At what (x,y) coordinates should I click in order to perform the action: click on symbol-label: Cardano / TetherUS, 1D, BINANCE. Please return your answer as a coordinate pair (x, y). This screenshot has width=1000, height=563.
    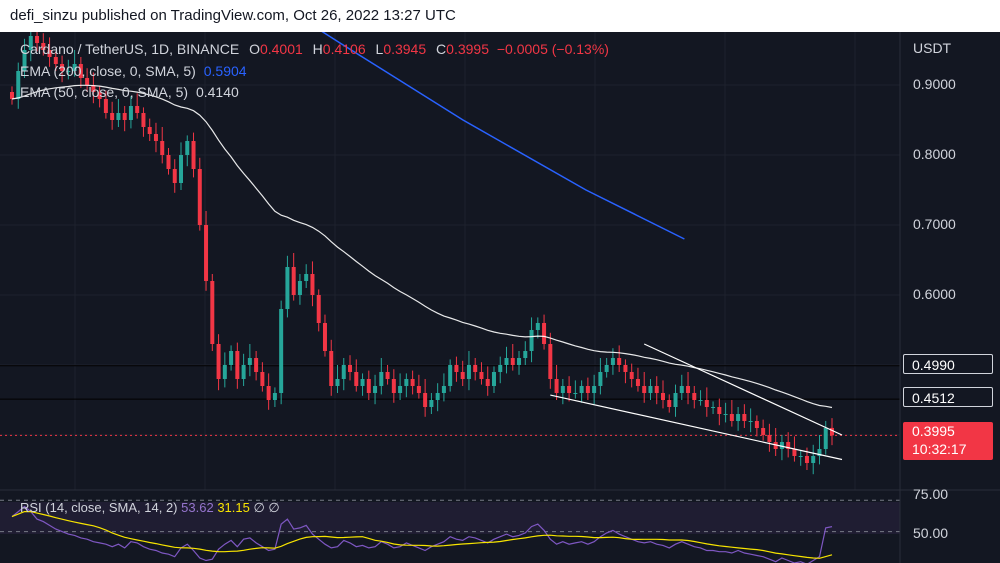
    Looking at the image, I should click on (130, 49).